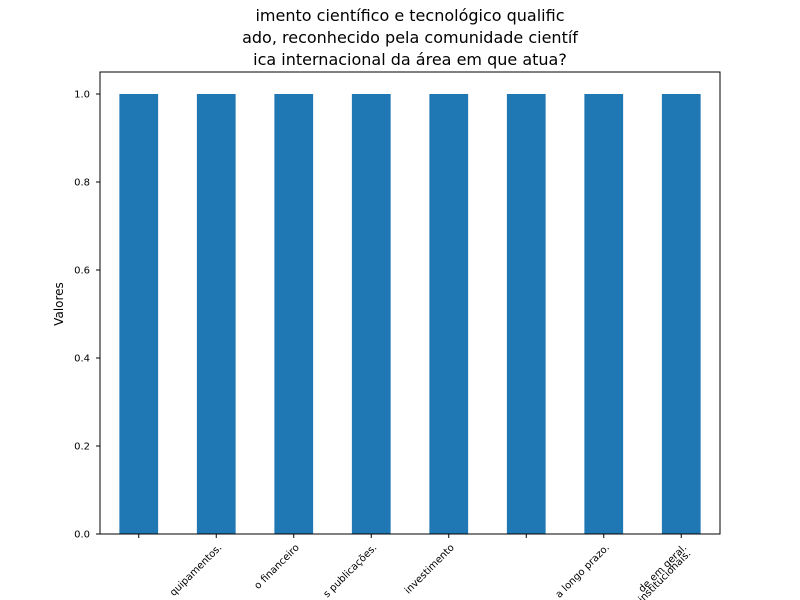 The height and width of the screenshot is (600, 800). What do you see at coordinates (59, 304) in the screenshot?
I see `y-axis-label: Valores` at bounding box center [59, 304].